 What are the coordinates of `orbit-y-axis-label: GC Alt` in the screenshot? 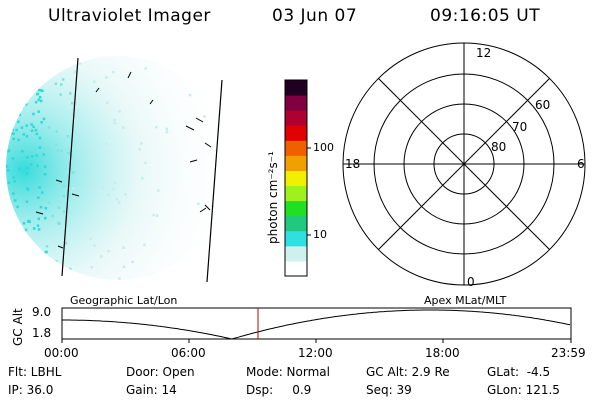 It's located at (18, 327).